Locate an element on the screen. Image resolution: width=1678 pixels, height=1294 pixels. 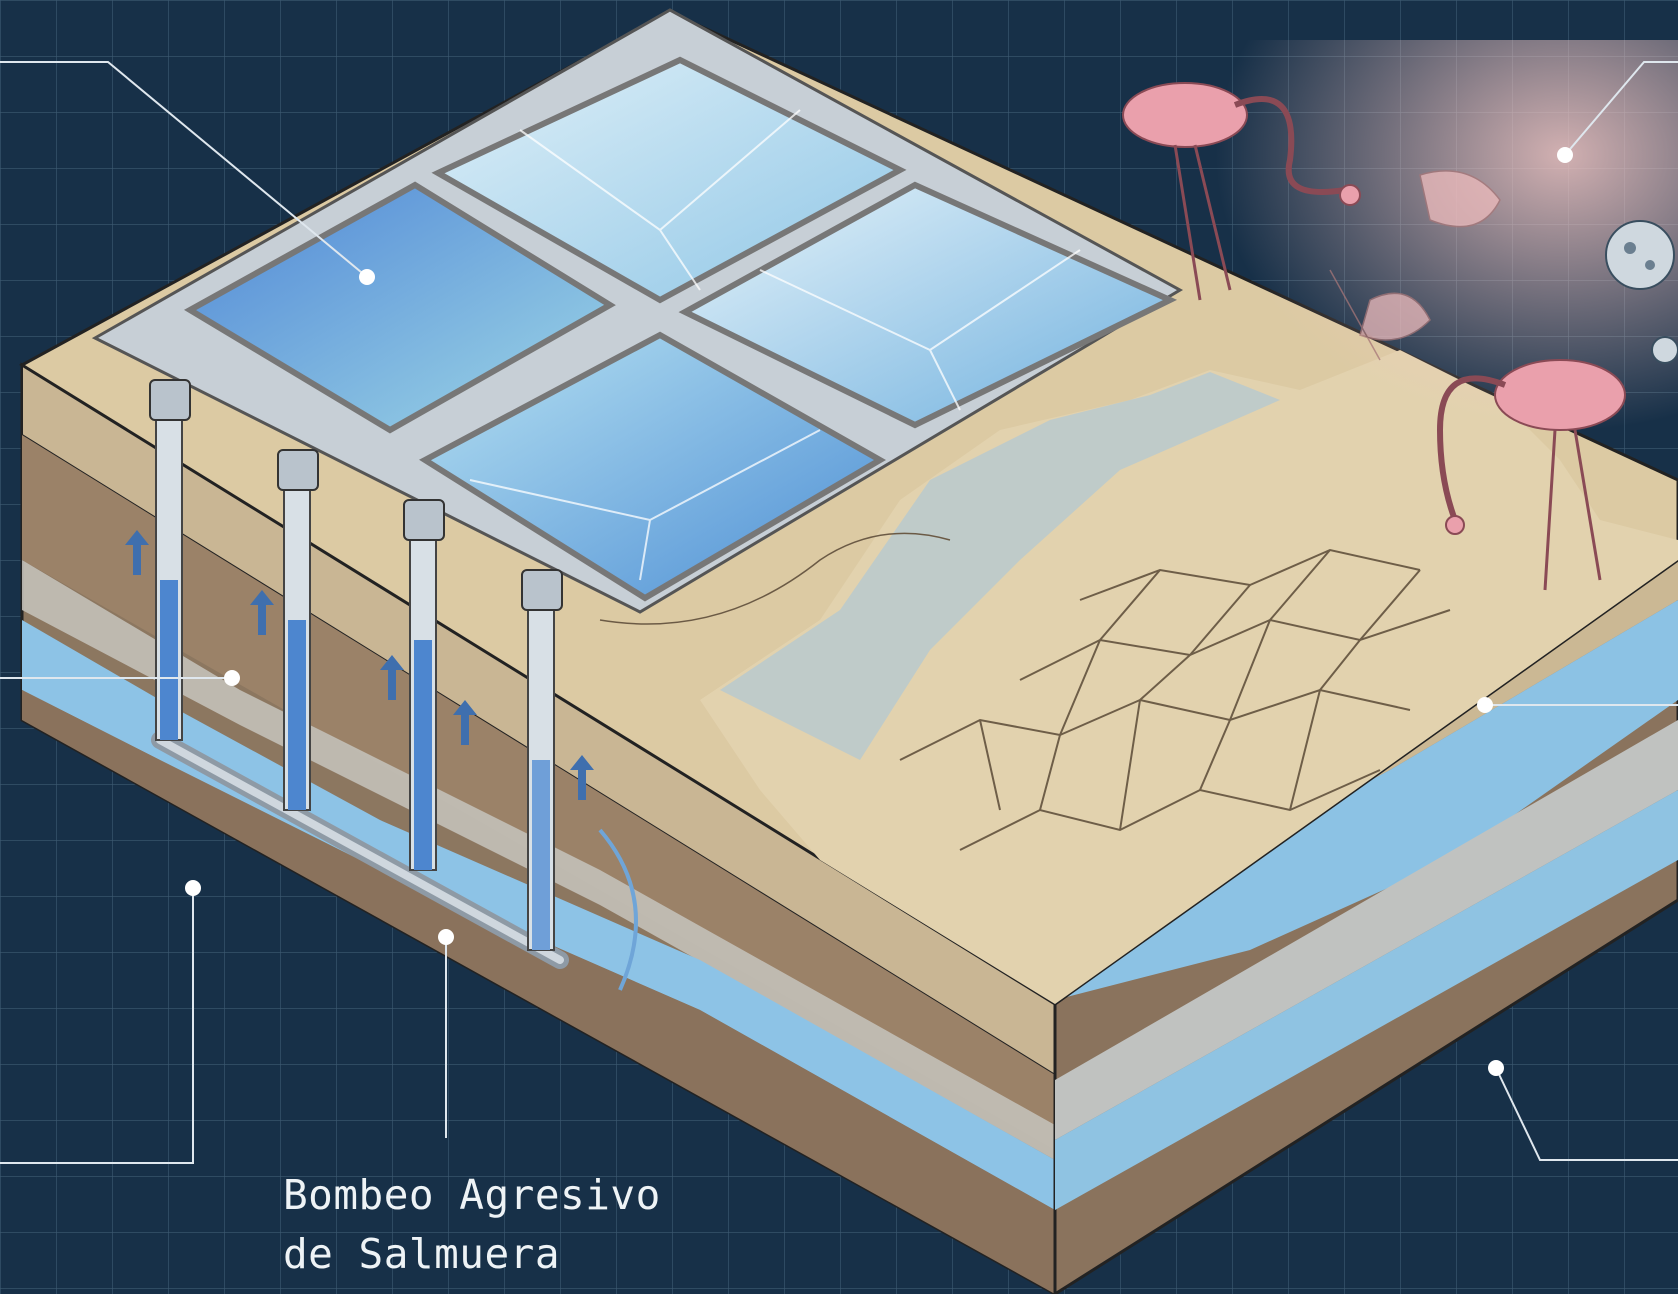
flamingo-fading is located at coordinates (1415, 265).